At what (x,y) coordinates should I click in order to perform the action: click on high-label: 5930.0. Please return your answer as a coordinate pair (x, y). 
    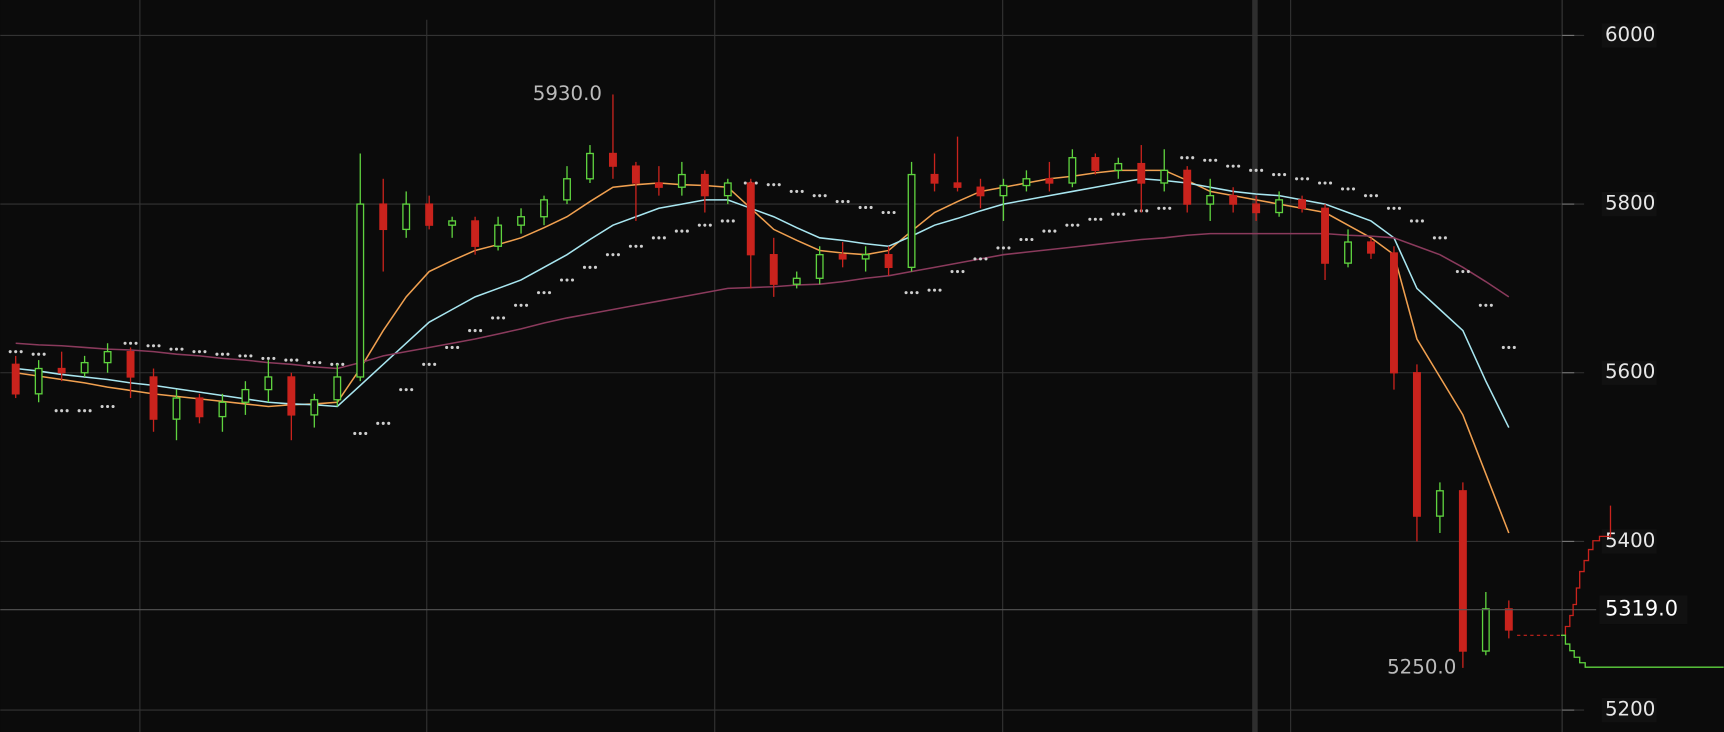
    Looking at the image, I should click on (567, 93).